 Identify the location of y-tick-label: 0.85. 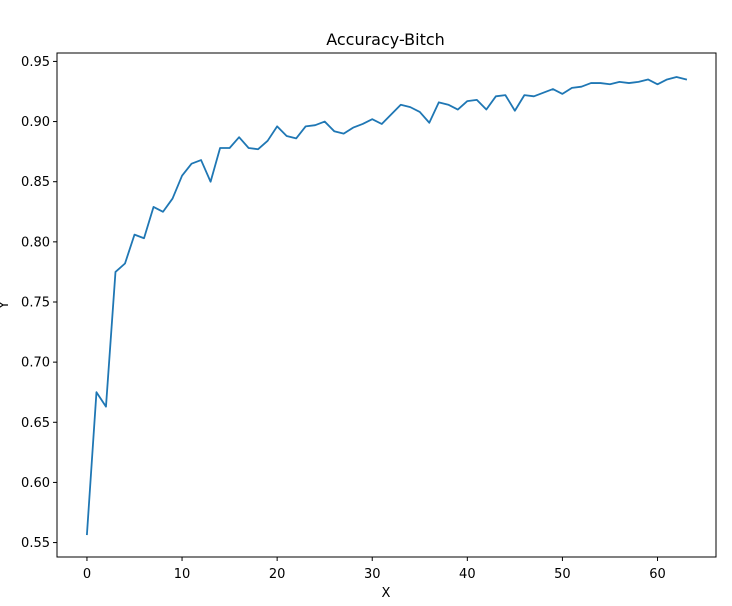
(35, 182).